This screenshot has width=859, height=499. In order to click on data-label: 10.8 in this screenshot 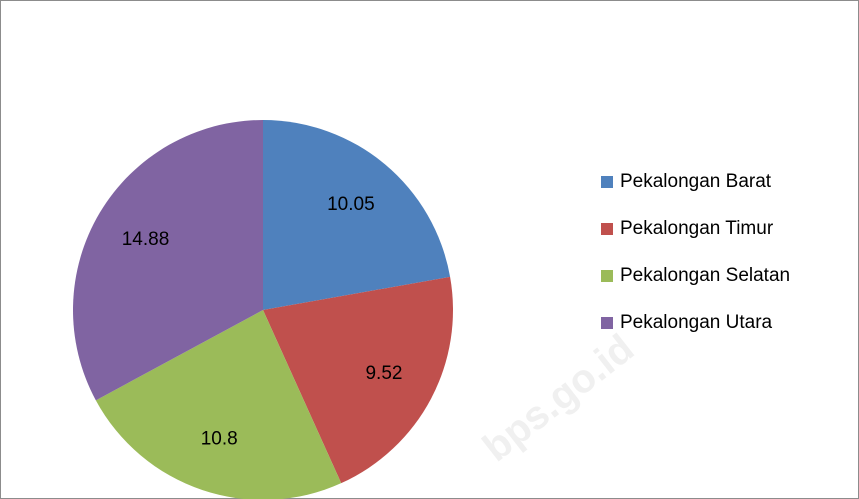, I will do `click(219, 439)`.